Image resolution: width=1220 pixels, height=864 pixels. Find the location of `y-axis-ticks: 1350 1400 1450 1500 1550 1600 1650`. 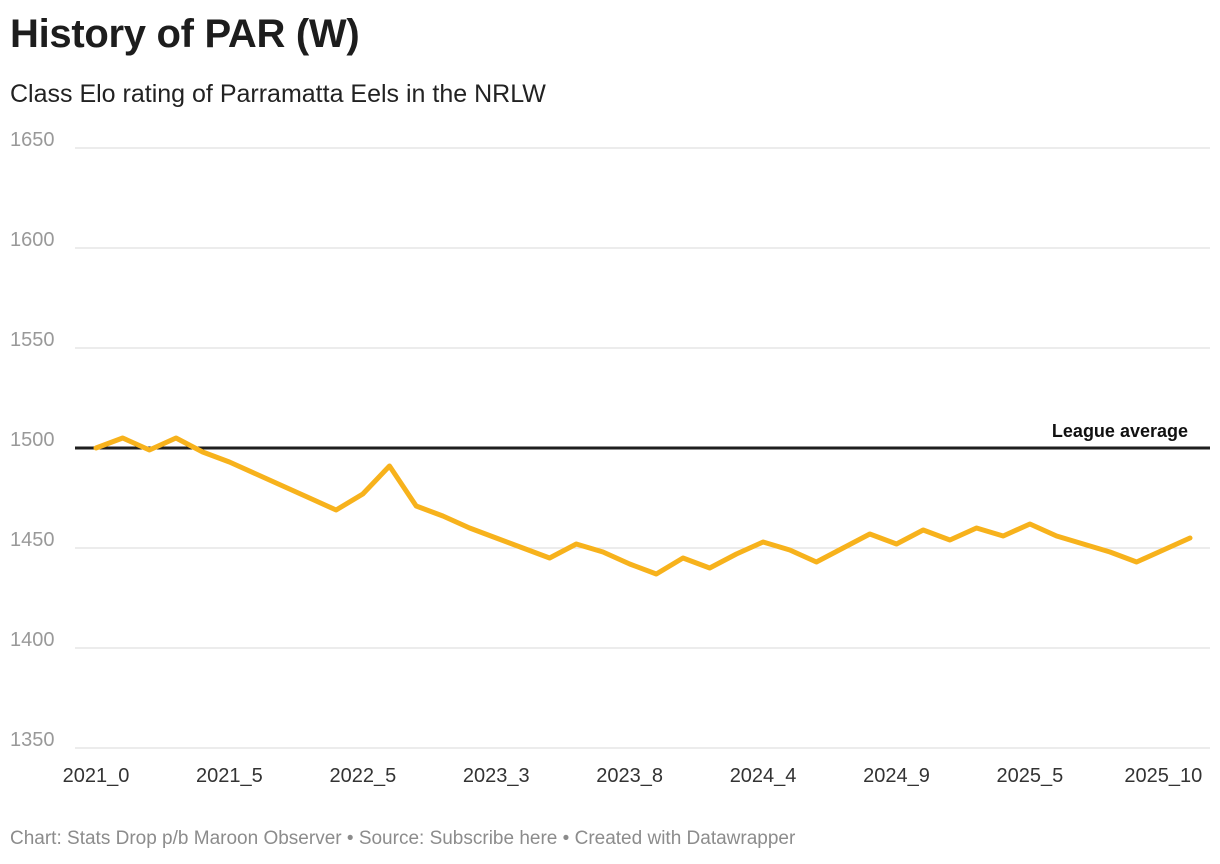

y-axis-ticks: 1350 1400 1450 1500 1550 1600 1650 is located at coordinates (32, 440).